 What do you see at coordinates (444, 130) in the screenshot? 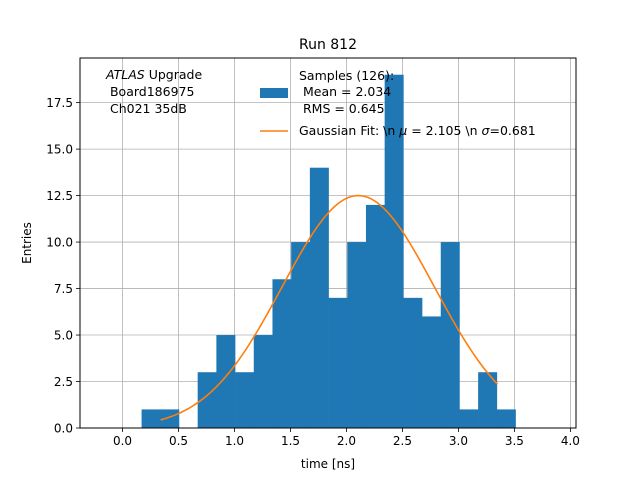
I see `legend-fit-mu-value: = 2.105 \n` at bounding box center [444, 130].